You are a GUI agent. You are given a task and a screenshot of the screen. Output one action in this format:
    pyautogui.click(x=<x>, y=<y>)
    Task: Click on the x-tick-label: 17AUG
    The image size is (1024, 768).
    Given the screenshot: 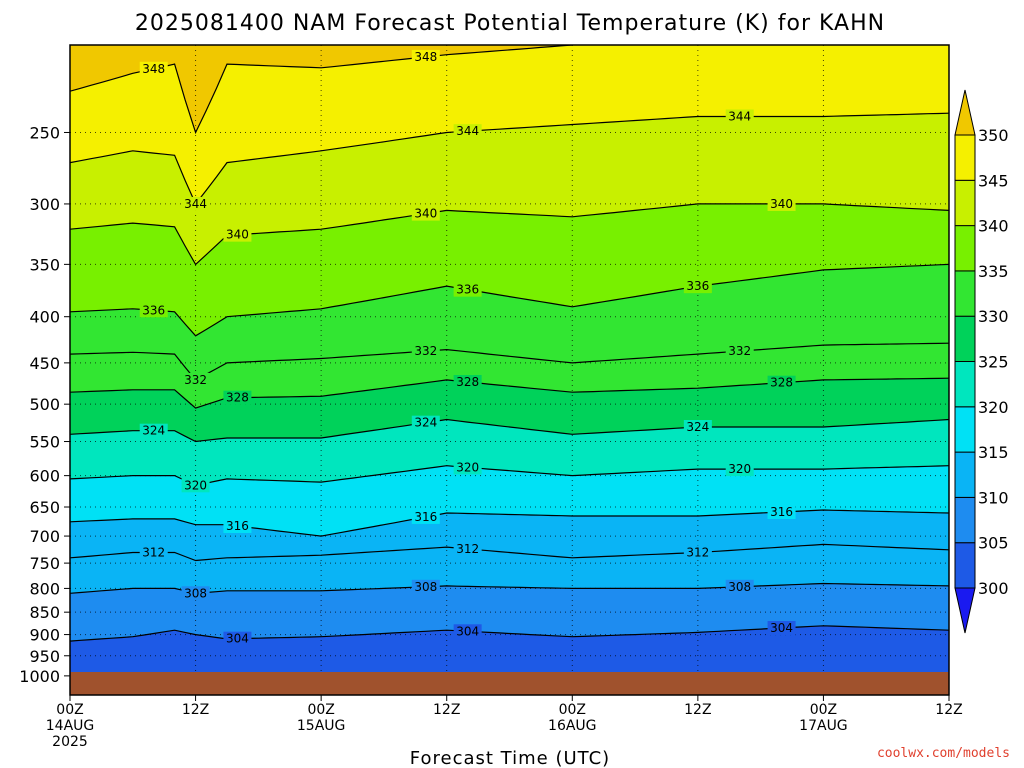 What is the action you would take?
    pyautogui.click(x=823, y=726)
    